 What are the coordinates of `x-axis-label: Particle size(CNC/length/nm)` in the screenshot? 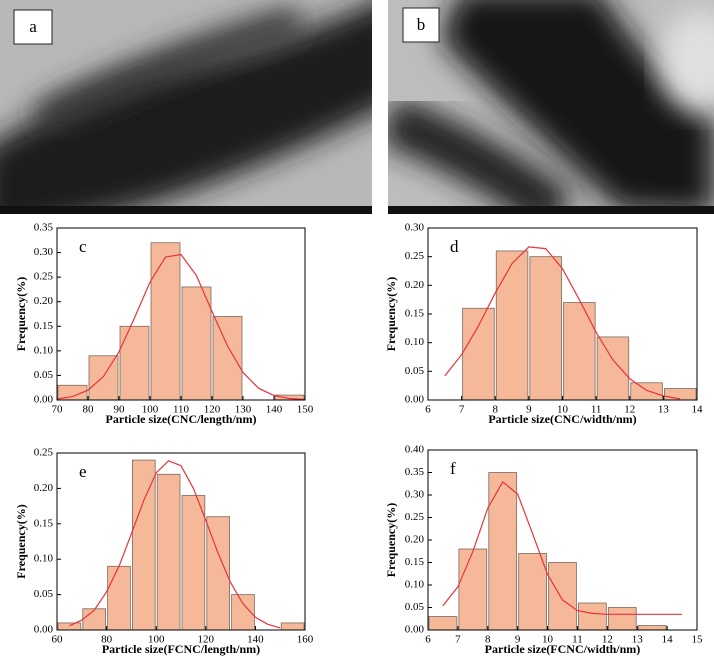 It's located at (181, 419).